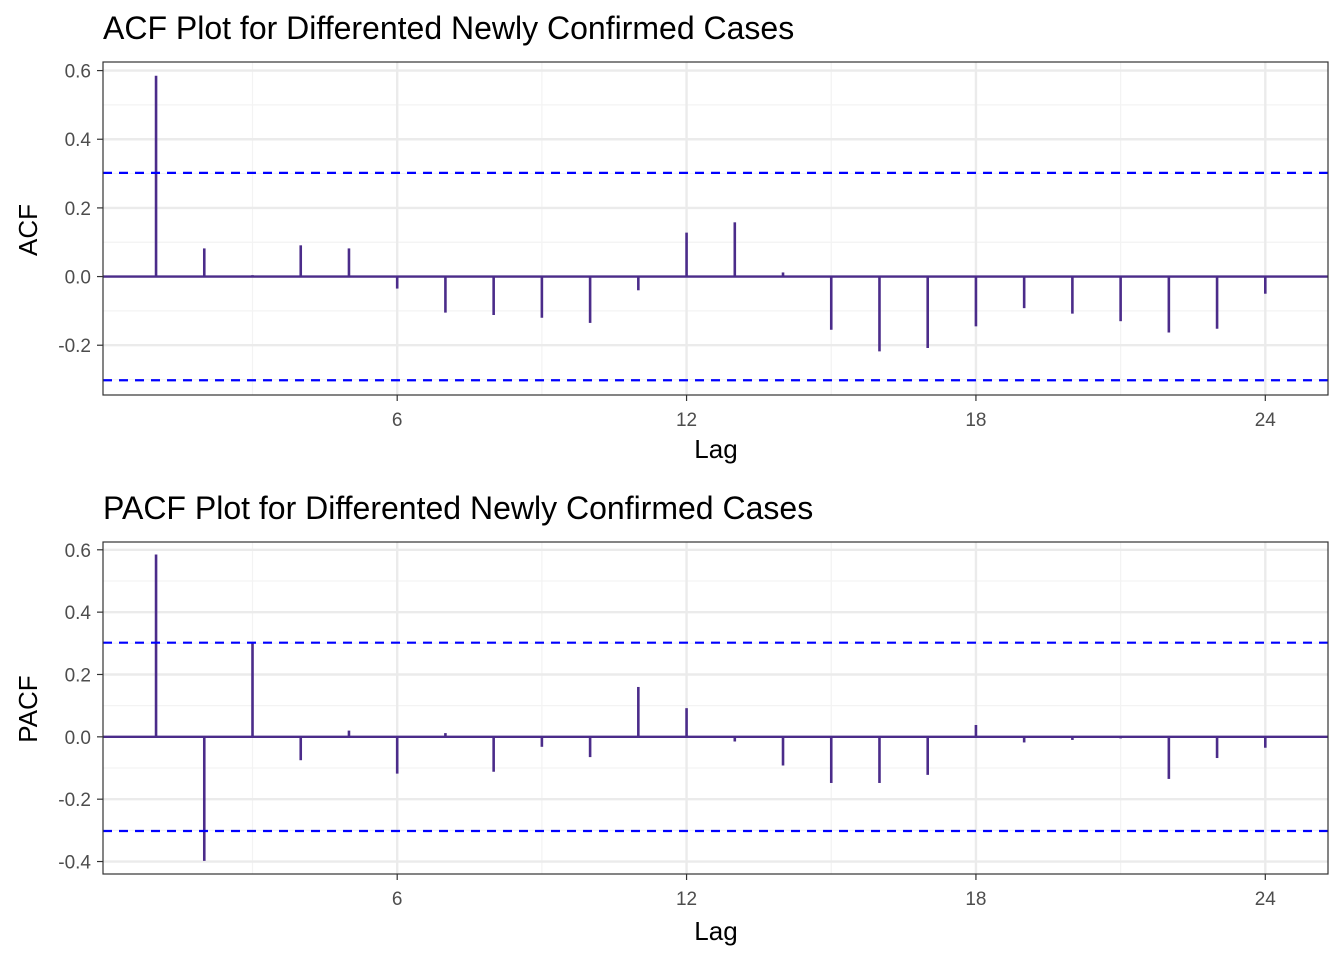  Describe the element at coordinates (1266, 899) in the screenshot. I see `pacf-x-tick-label: 24` at that location.